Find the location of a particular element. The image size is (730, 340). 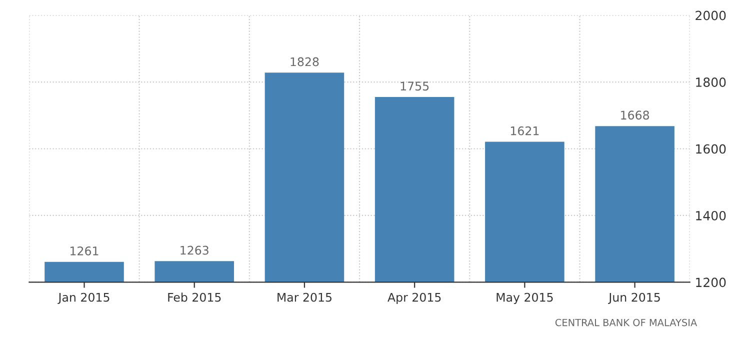

y-tick-label: 1400 is located at coordinates (711, 215).